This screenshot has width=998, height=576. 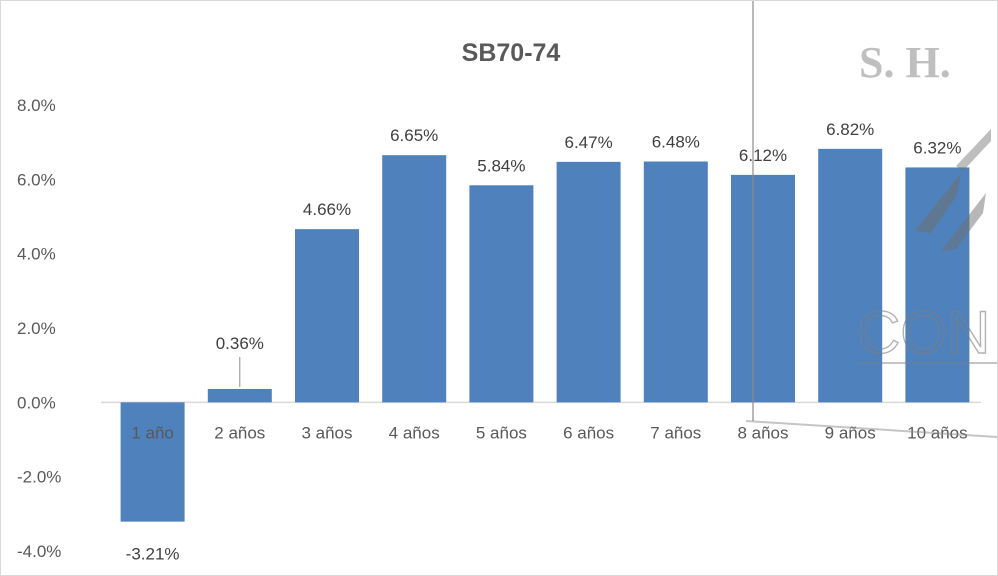 I want to click on data-label: 6.82%, so click(x=850, y=129).